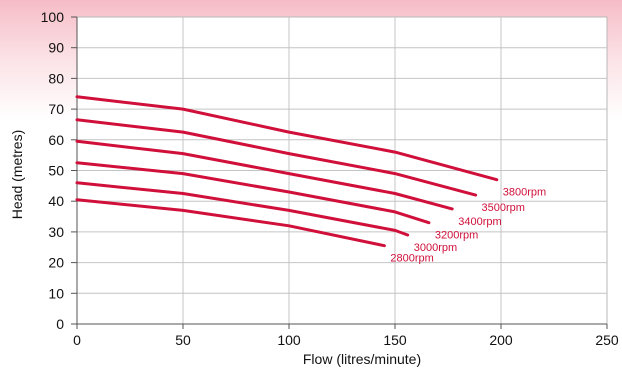  What do you see at coordinates (56, 263) in the screenshot?
I see `y-tick-label: 20` at bounding box center [56, 263].